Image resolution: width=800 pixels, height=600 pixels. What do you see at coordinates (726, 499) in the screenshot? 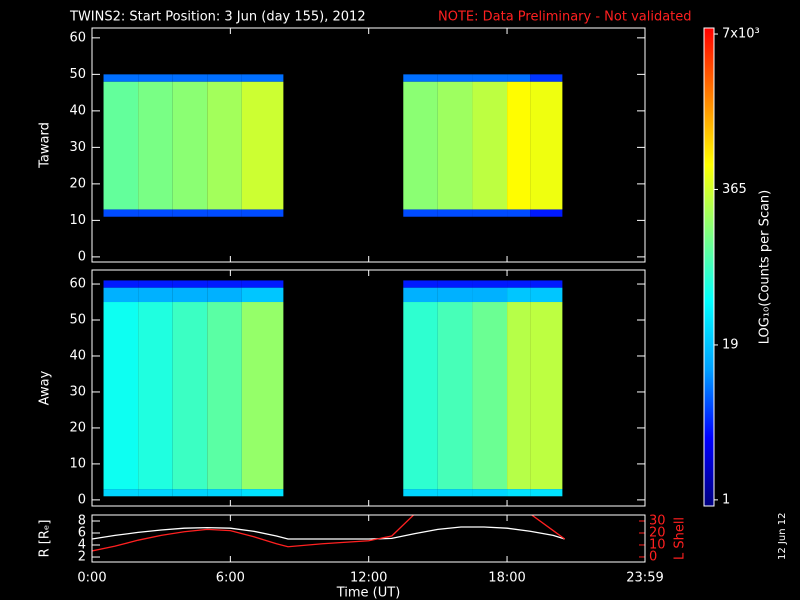
I see `colorbar-tick-label: 1` at bounding box center [726, 499].